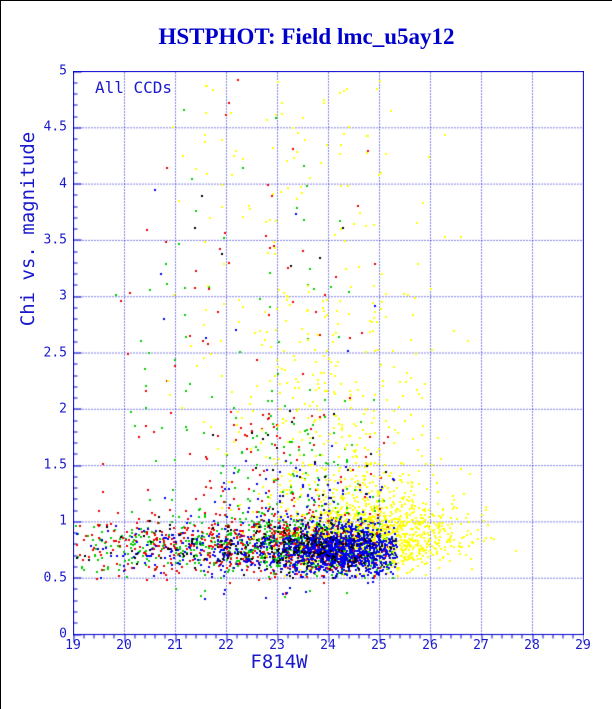  I want to click on y-tick-label: 3.5, so click(55, 240).